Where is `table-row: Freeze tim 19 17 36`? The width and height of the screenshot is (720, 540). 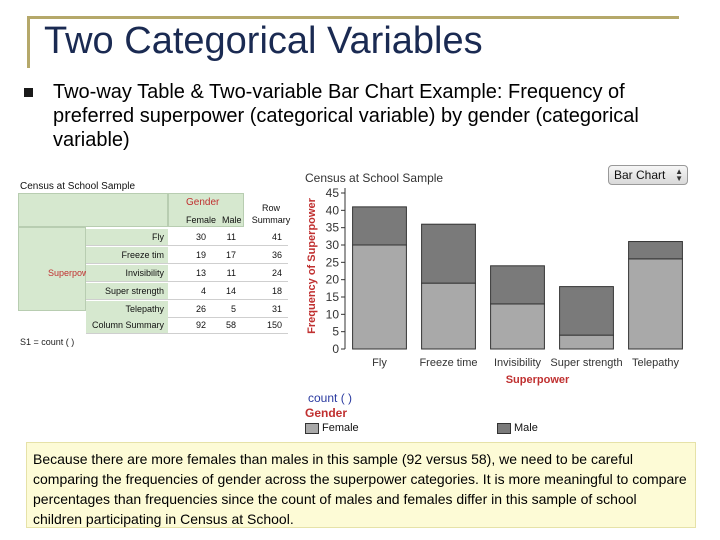 table-row: Freeze tim 19 17 36 is located at coordinates (187, 255).